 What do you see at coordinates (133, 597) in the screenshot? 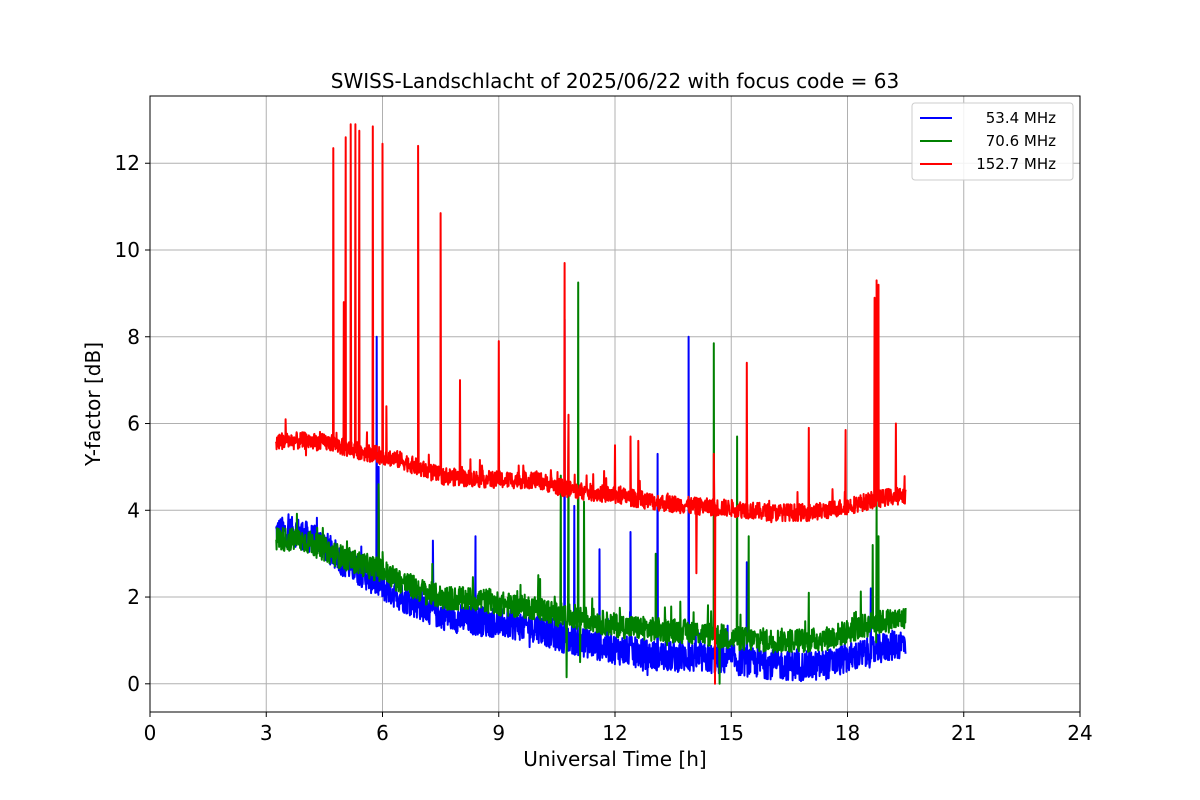
I see `y-tick-label: 2` at bounding box center [133, 597].